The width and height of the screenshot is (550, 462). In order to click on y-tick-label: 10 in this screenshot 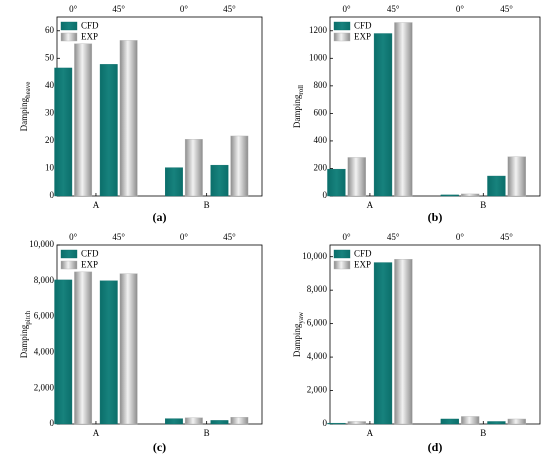, I will do `click(50, 168)`.